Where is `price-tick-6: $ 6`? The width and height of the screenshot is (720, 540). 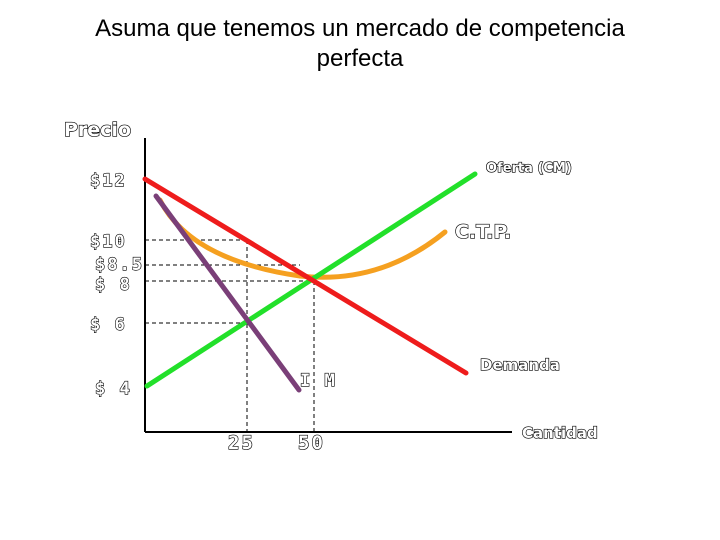
price-tick-6: $ 6 is located at coordinates (108, 325).